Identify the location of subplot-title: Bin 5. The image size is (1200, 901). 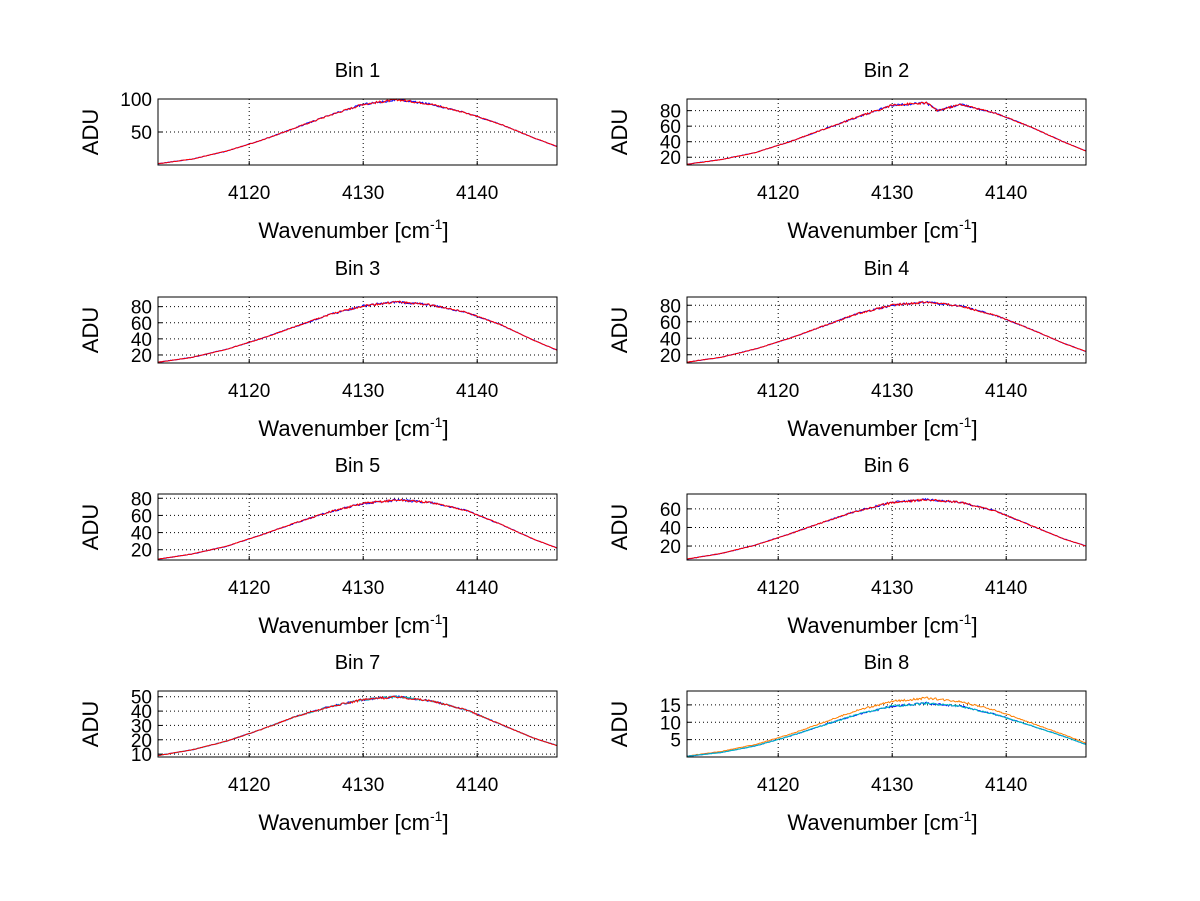
(358, 466).